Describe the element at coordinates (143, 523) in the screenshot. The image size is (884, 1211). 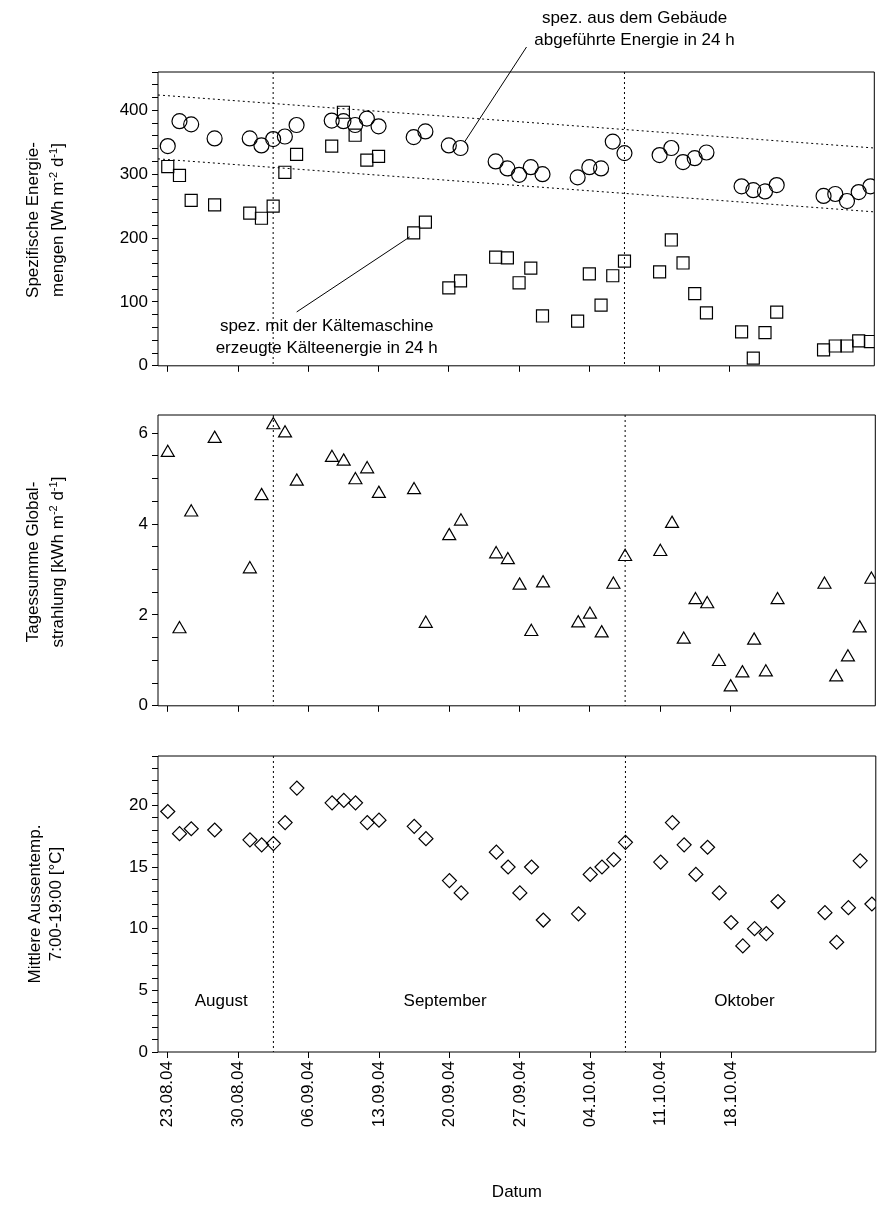
I see `y-tick-label: 4` at that location.